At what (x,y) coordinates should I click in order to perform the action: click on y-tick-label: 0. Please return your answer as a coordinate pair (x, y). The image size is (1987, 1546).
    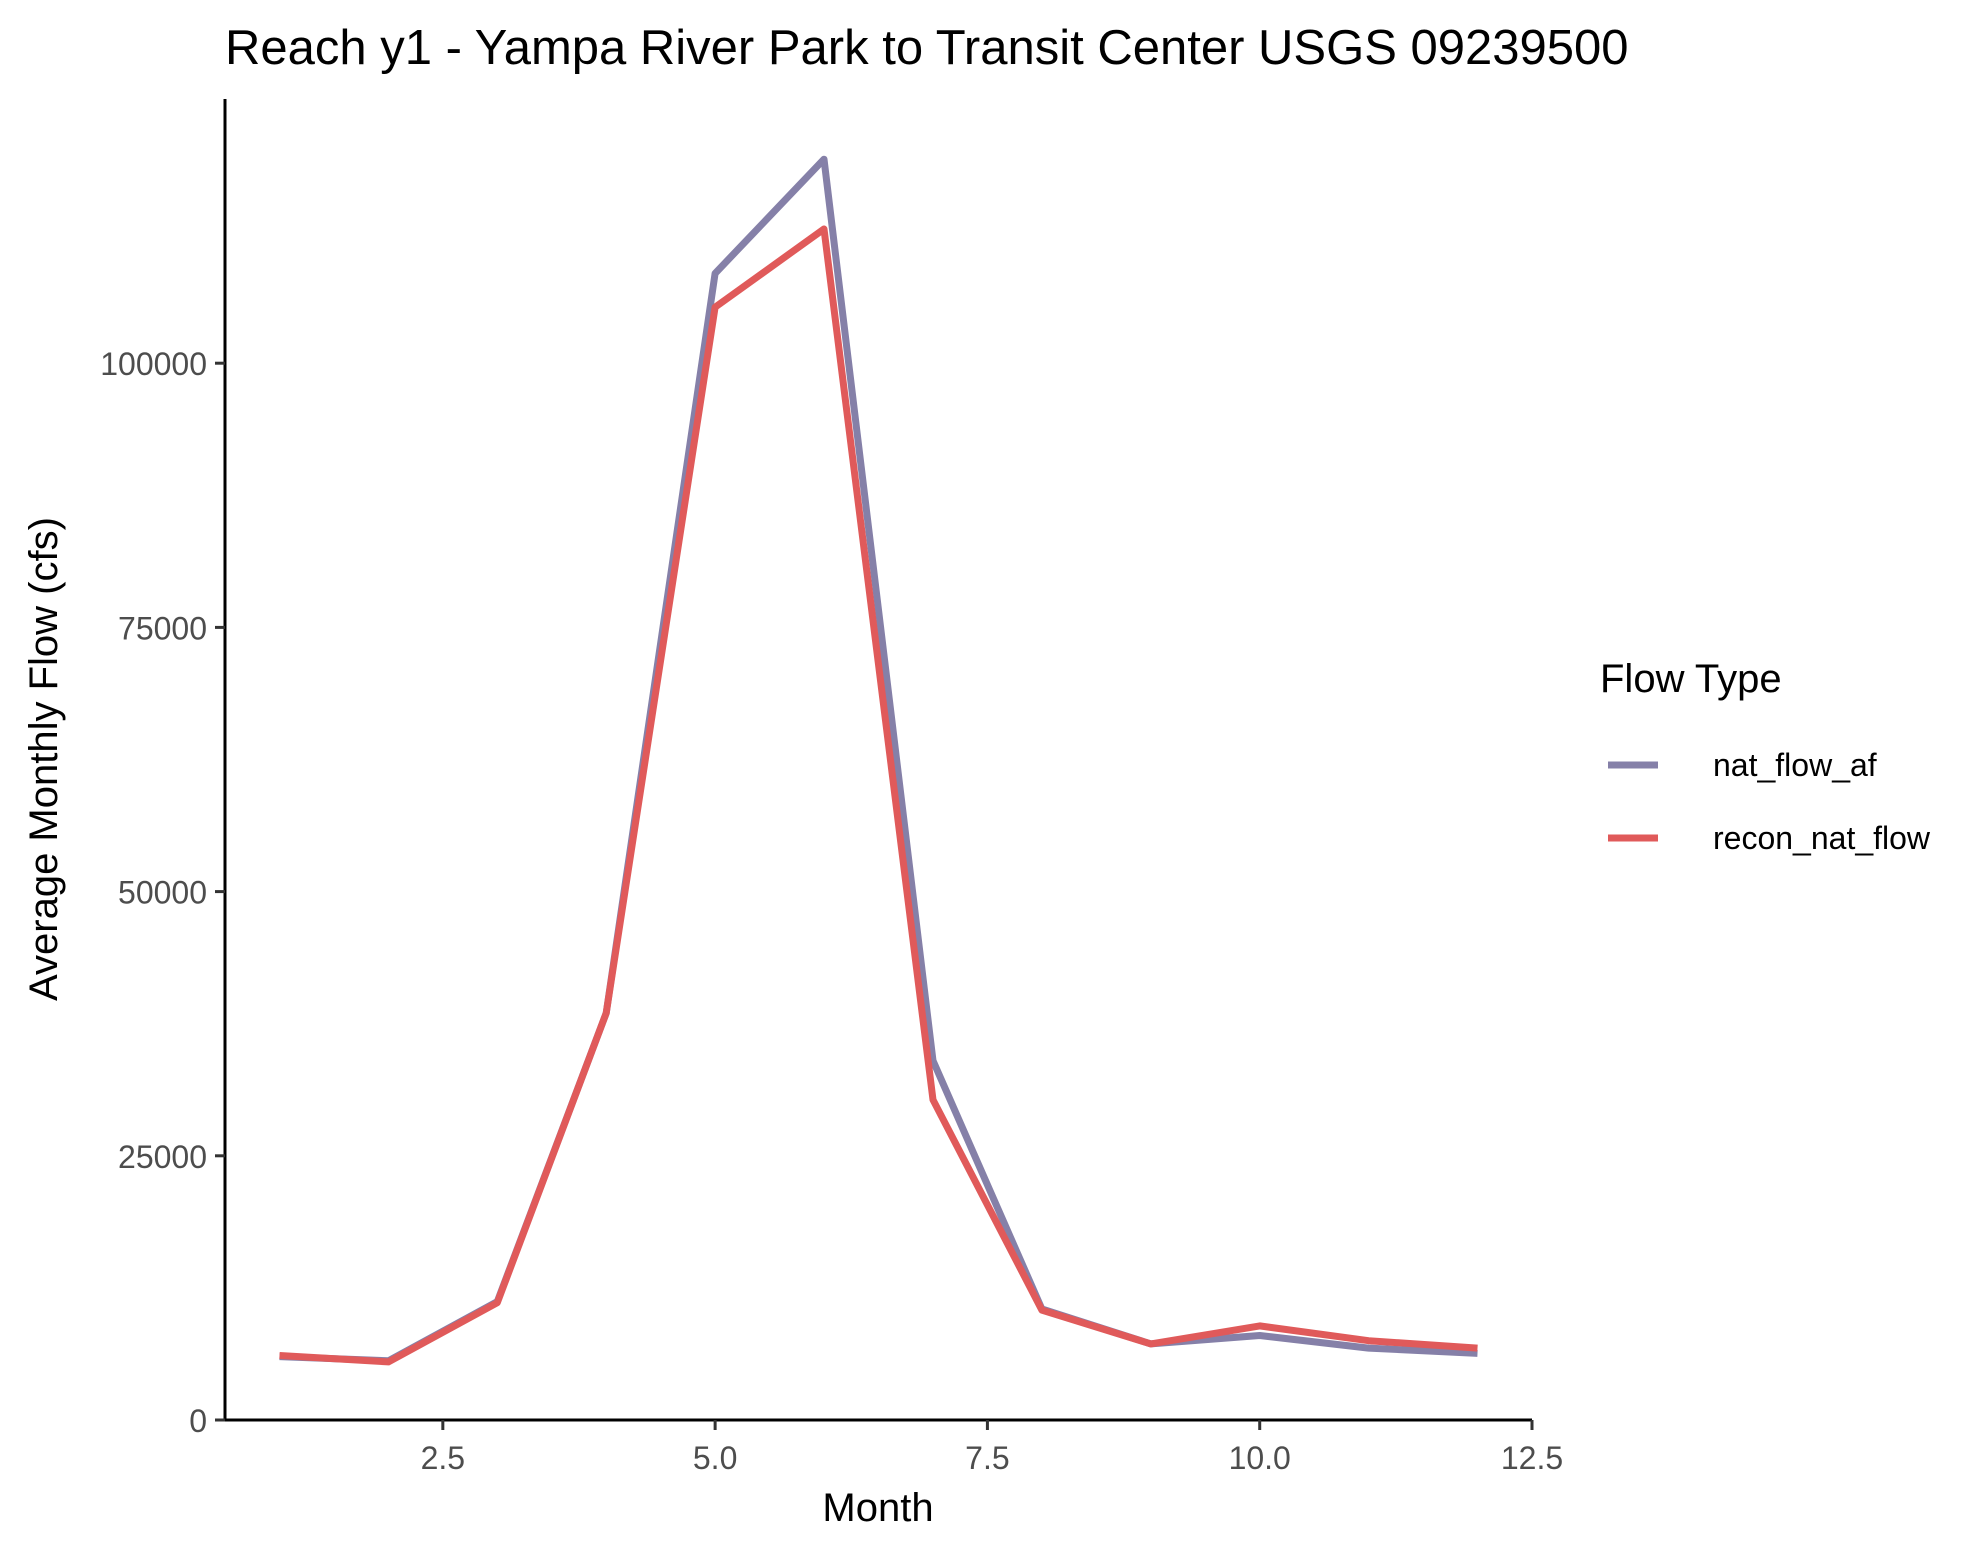
    Looking at the image, I should click on (198, 1421).